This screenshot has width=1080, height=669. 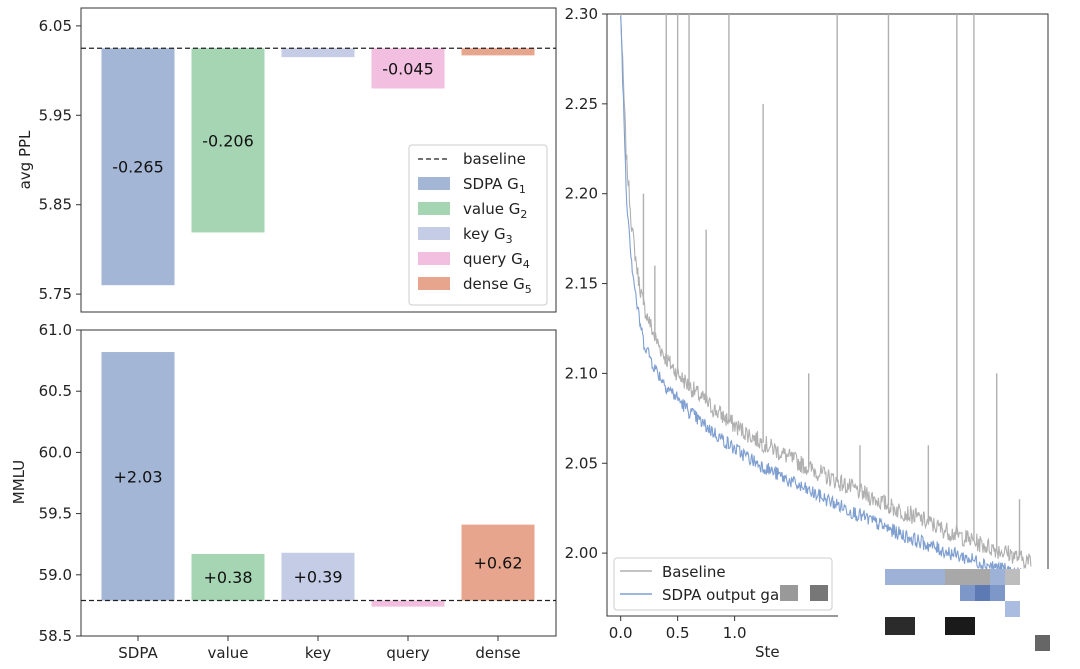 What do you see at coordinates (317, 527) in the screenshot?
I see `mmlu-bar-labels: +2.03 +0.38 +0.39 +0.62` at bounding box center [317, 527].